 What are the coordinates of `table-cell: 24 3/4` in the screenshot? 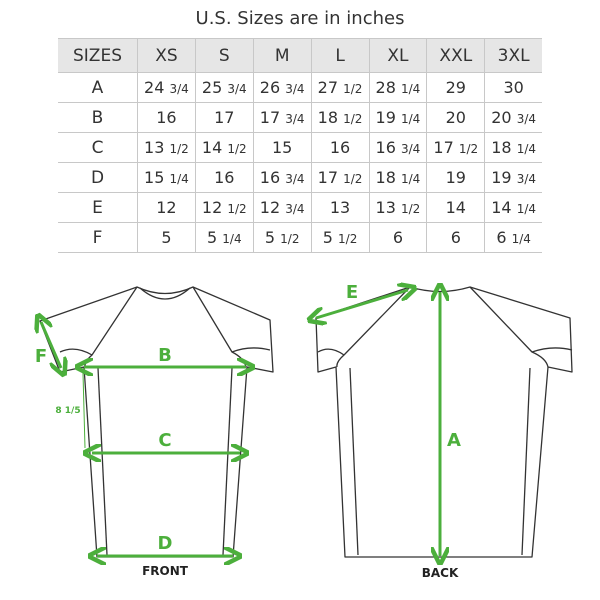 It's located at (166, 87).